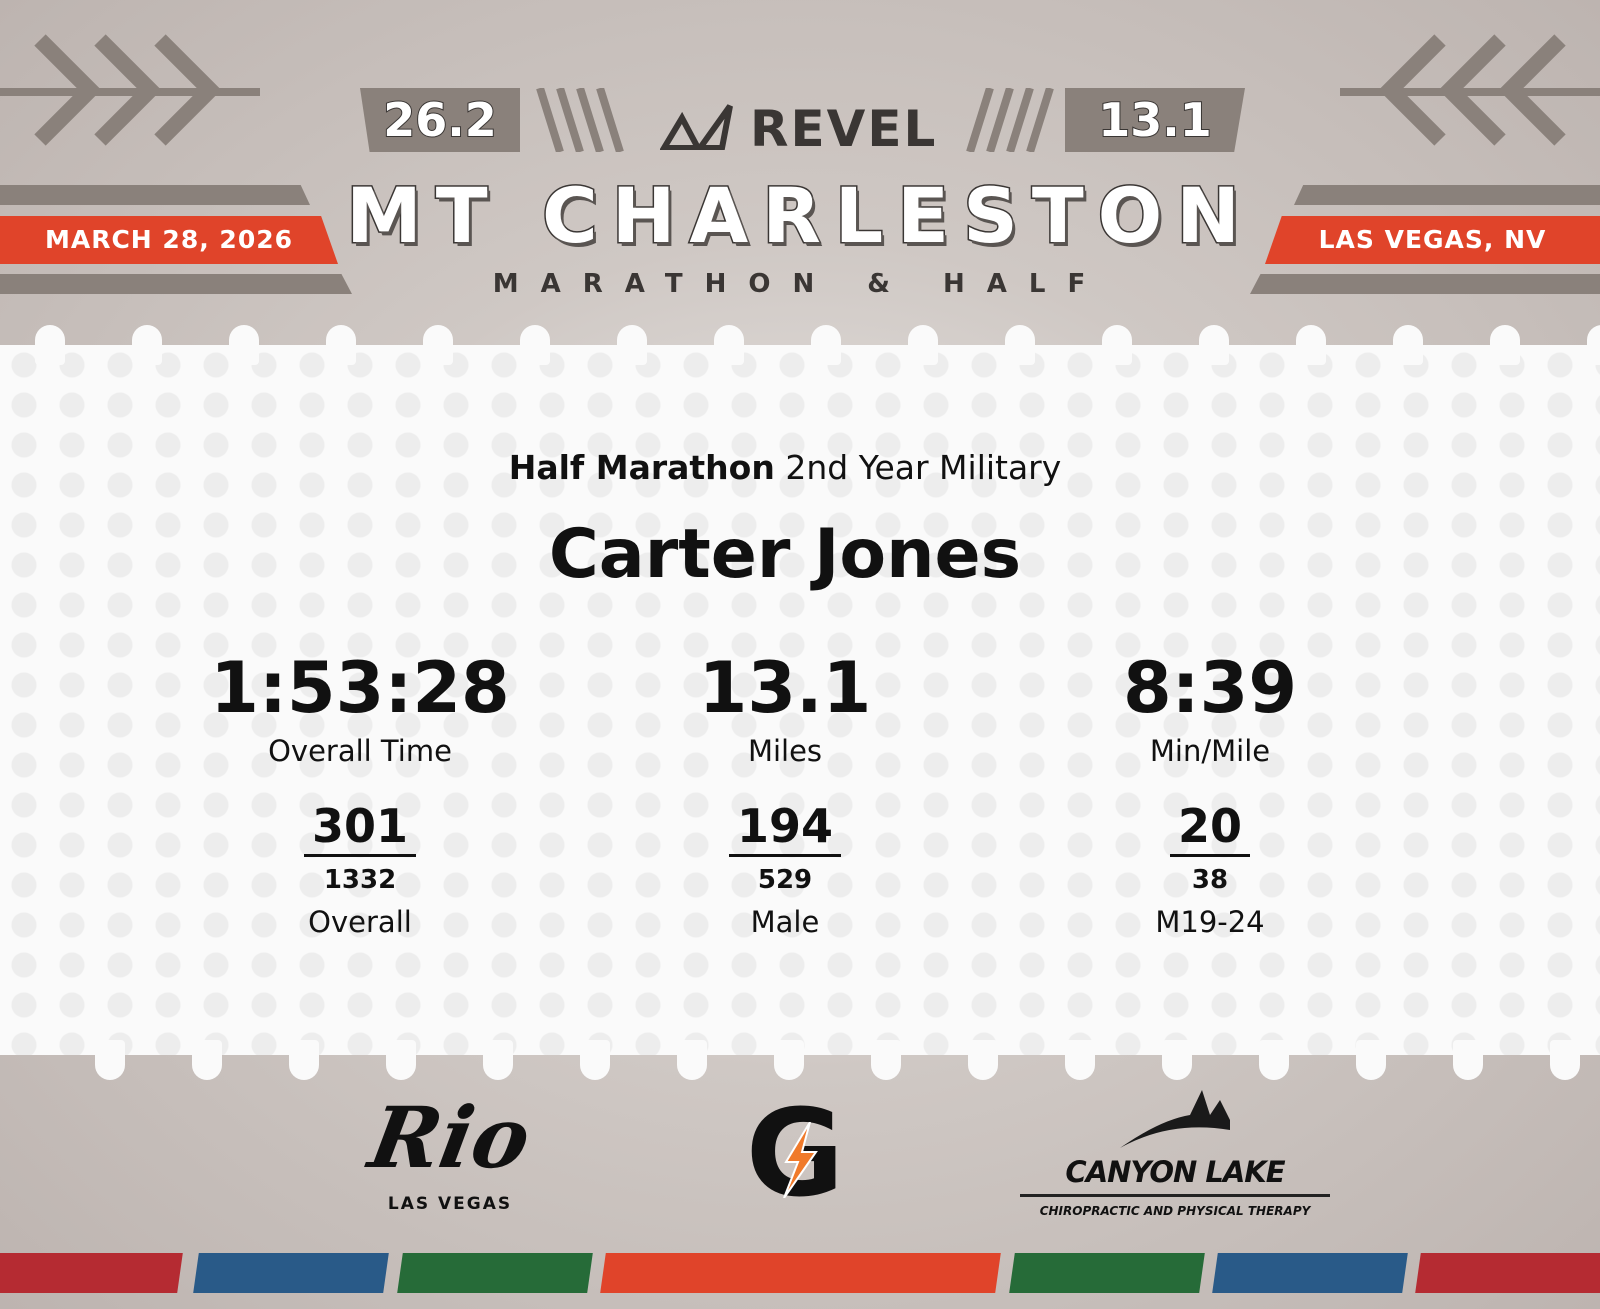  Describe the element at coordinates (1432, 240) in the screenshot. I see `location-ribbon: LAS VEGAS, NV` at that location.